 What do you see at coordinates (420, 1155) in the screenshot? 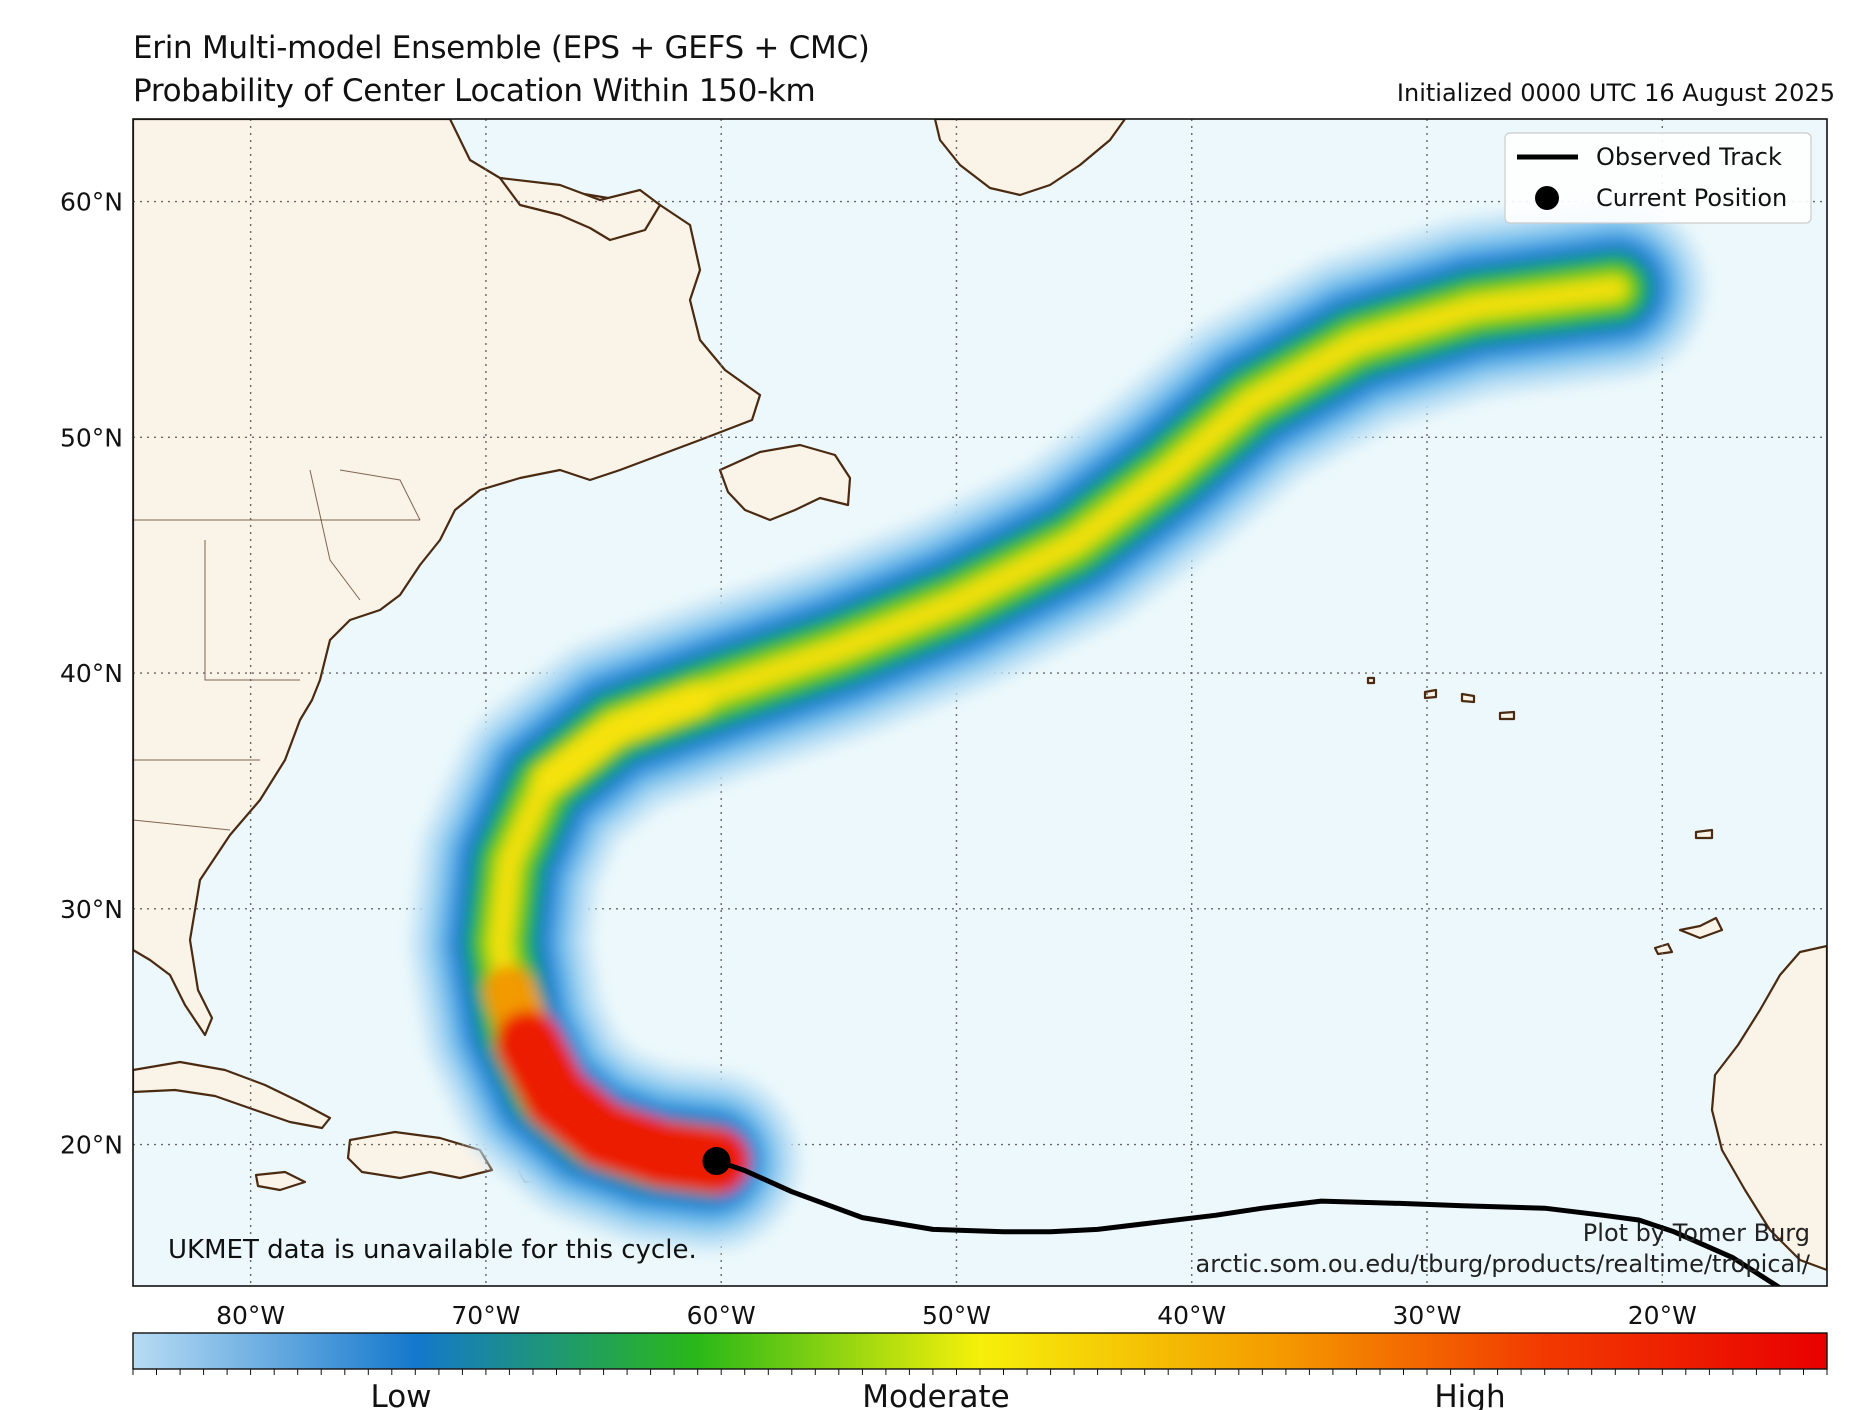
I see `hispaniola-island` at bounding box center [420, 1155].